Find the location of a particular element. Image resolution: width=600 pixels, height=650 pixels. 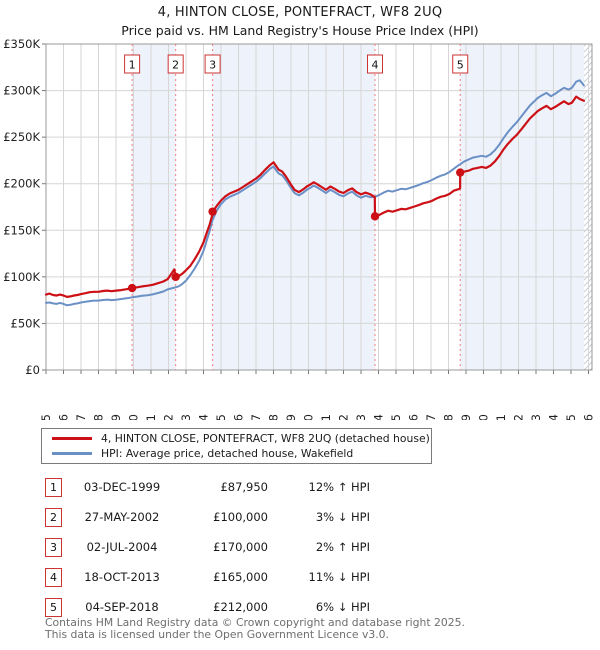

x-axis-label: 2004 is located at coordinates (204, 417).